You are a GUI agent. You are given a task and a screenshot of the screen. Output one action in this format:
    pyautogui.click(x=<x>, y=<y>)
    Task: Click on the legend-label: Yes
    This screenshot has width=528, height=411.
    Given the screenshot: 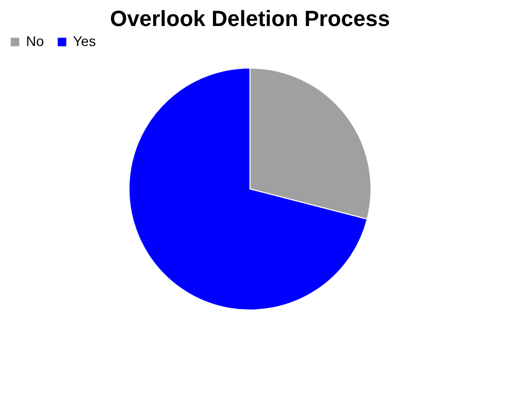 What is the action you would take?
    pyautogui.click(x=84, y=41)
    